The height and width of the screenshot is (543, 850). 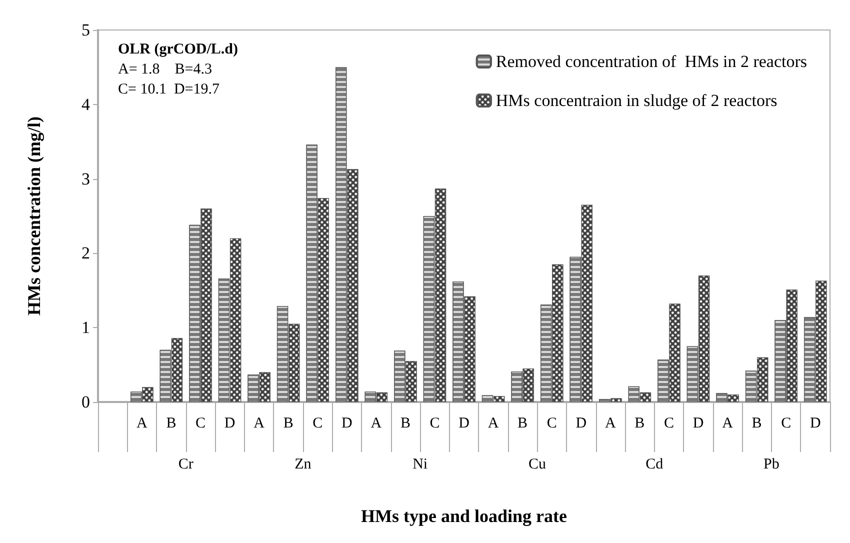 What do you see at coordinates (652, 61) in the screenshot?
I see `legend-label: Removed concentration of HMs in 2 reactors` at bounding box center [652, 61].